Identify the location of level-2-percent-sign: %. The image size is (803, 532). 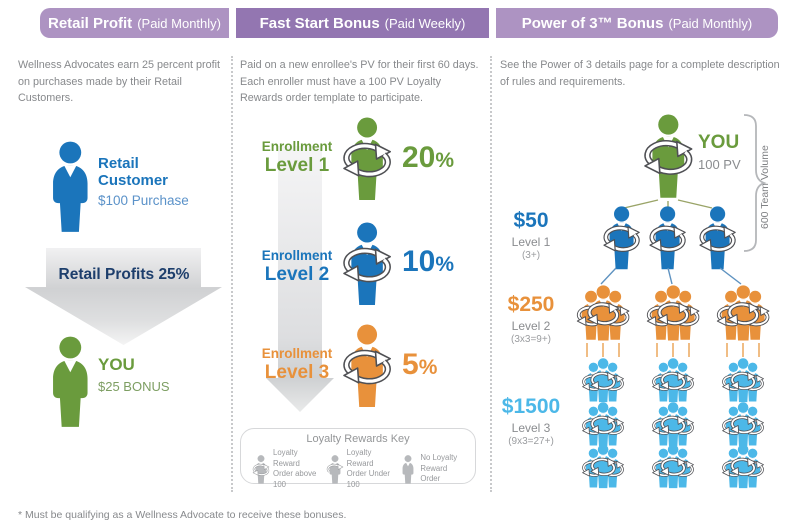
(445, 264).